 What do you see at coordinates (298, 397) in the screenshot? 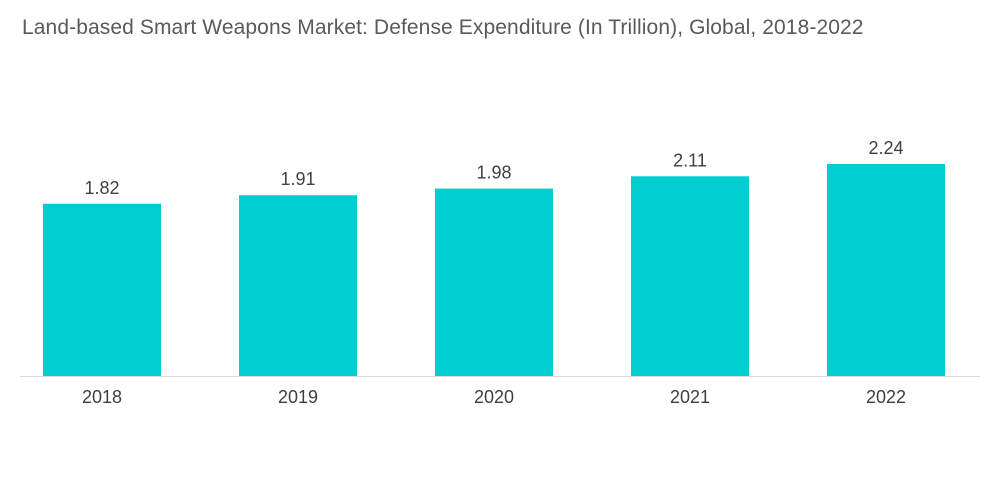
I see `x-tick-label-2019: 2019` at bounding box center [298, 397].